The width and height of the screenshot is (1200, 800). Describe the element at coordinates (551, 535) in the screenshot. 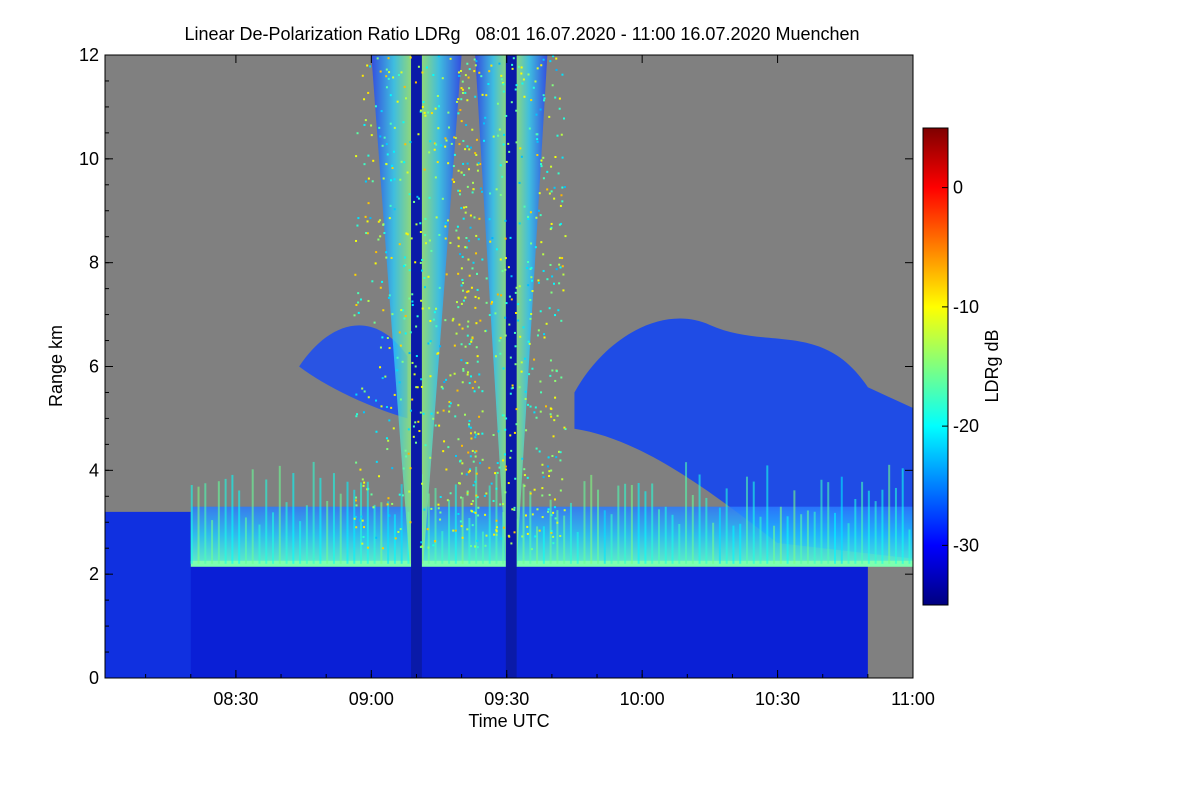

I see `boundary-layer-band` at that location.